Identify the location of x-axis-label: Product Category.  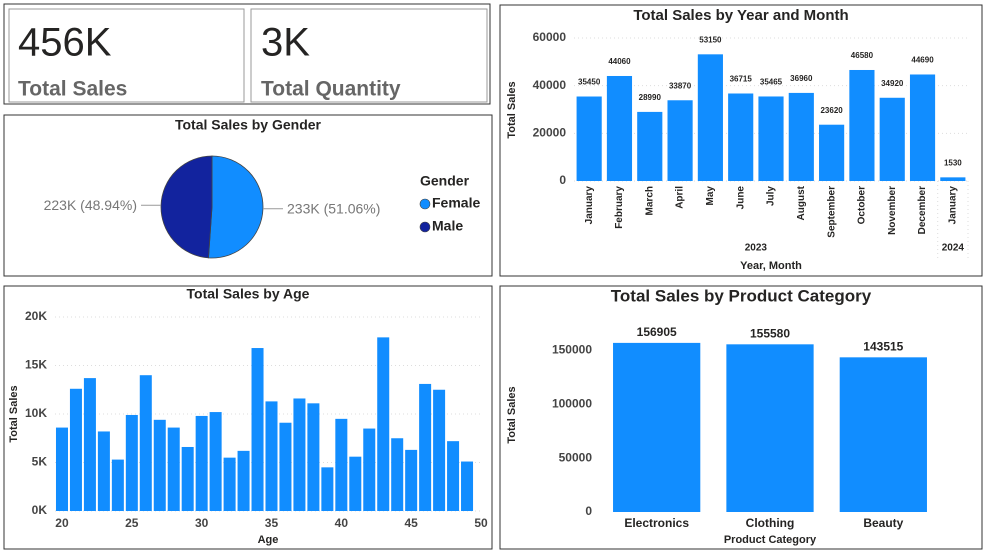
(770, 540).